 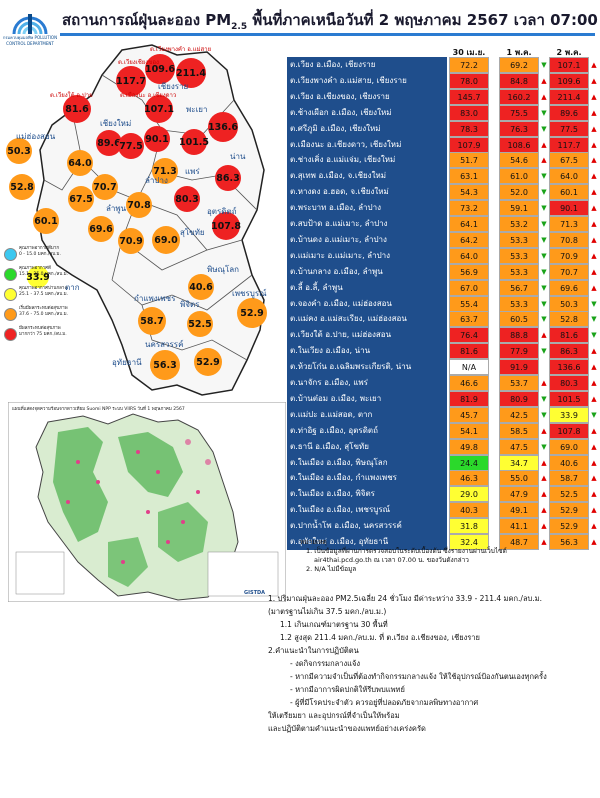 I want to click on pm25-value: 52.8, so click(x=569, y=319).